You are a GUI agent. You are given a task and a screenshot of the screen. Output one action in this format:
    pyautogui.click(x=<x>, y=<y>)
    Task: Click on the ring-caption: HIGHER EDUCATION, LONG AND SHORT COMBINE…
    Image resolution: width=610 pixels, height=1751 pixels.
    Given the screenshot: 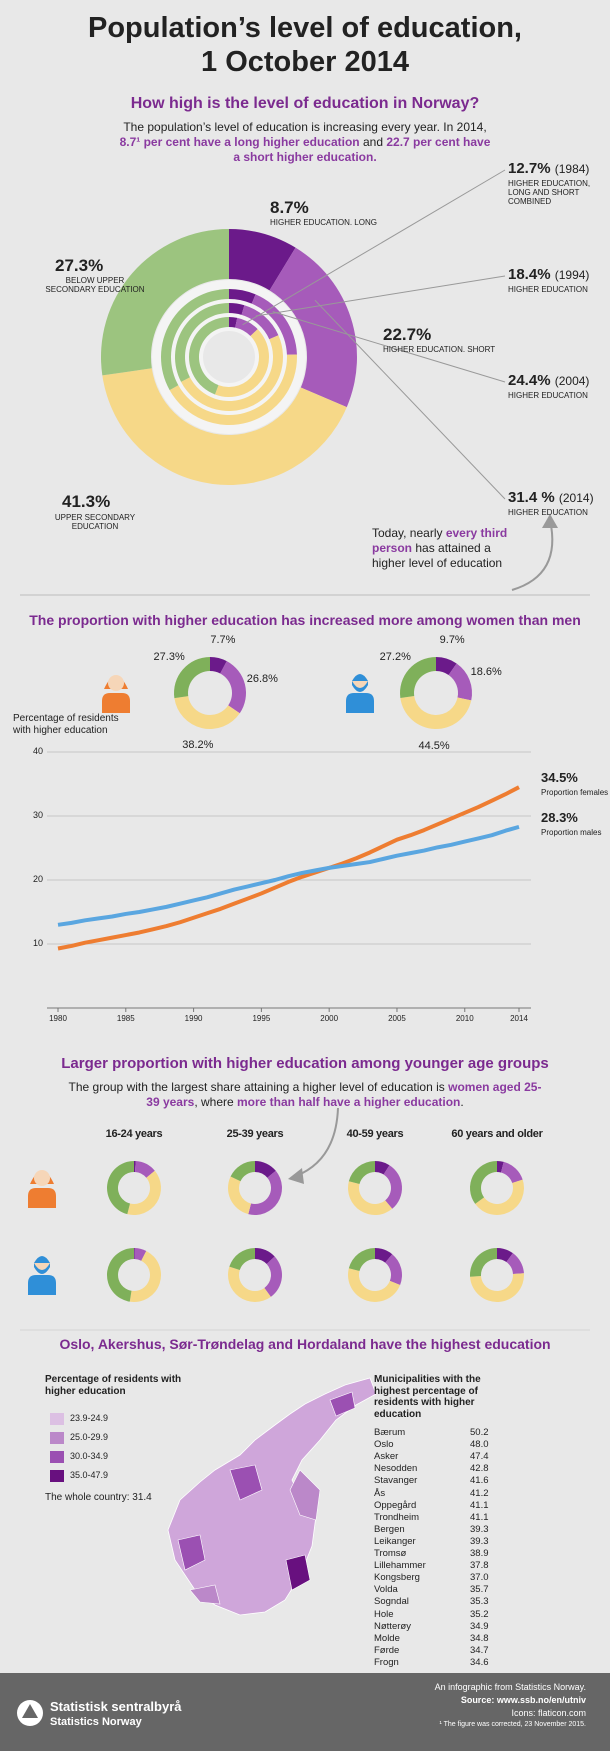 What is the action you would take?
    pyautogui.click(x=549, y=193)
    